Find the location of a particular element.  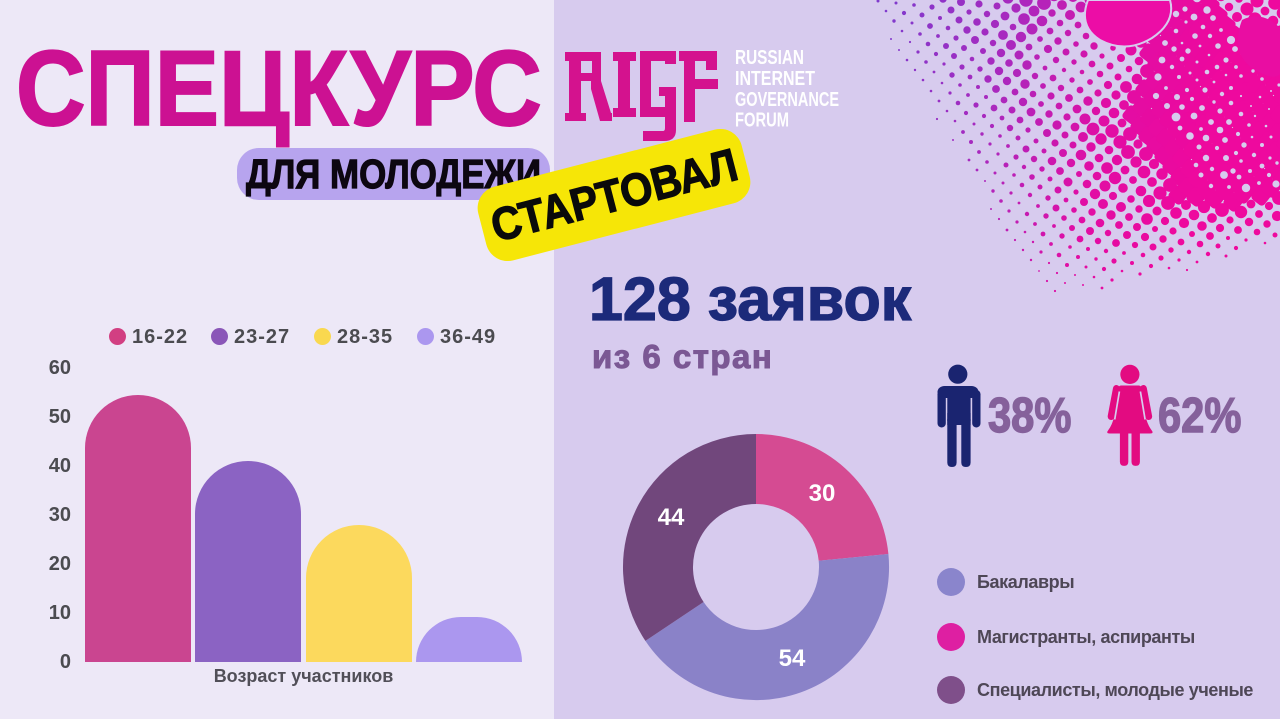

svg-text: FORUM is located at coordinates (762, 120).